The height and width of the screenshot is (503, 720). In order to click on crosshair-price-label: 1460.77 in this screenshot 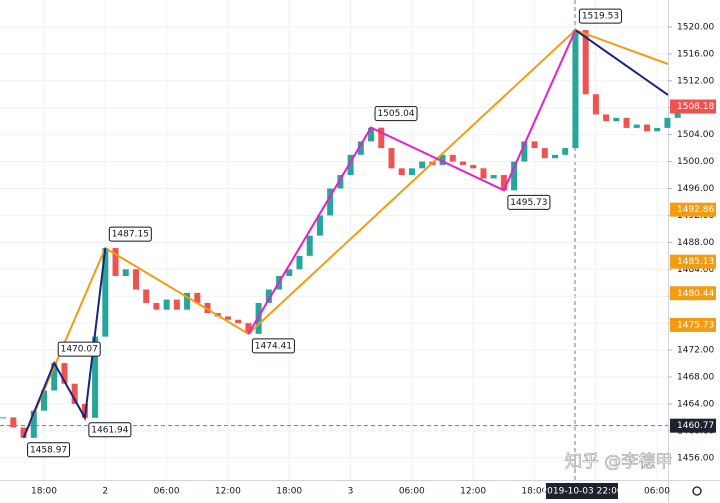, I will do `click(695, 426)`.